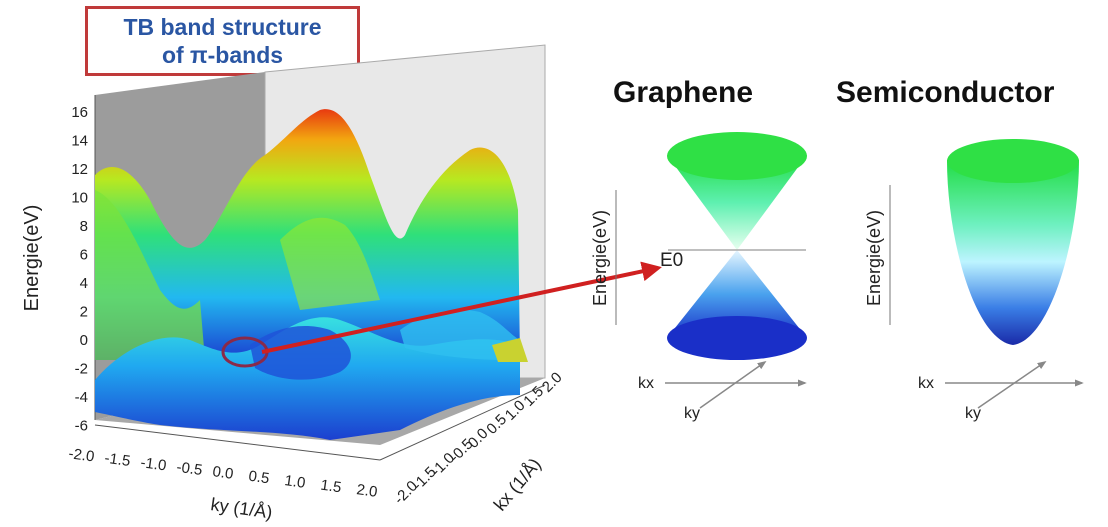 Image resolution: width=1108 pixels, height=527 pixels. What do you see at coordinates (258, 478) in the screenshot?
I see `ky-tick-label: 0.5` at bounding box center [258, 478].